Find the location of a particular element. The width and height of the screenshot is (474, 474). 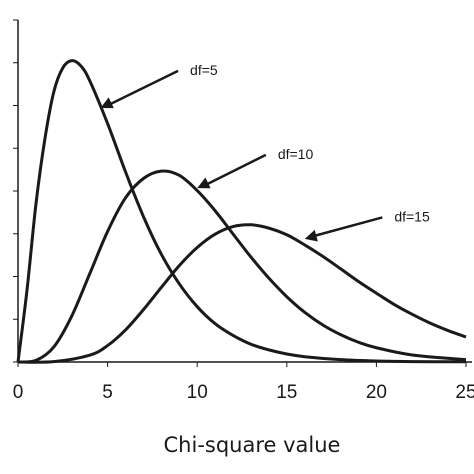

annotation-label: df=10 is located at coordinates (296, 154).